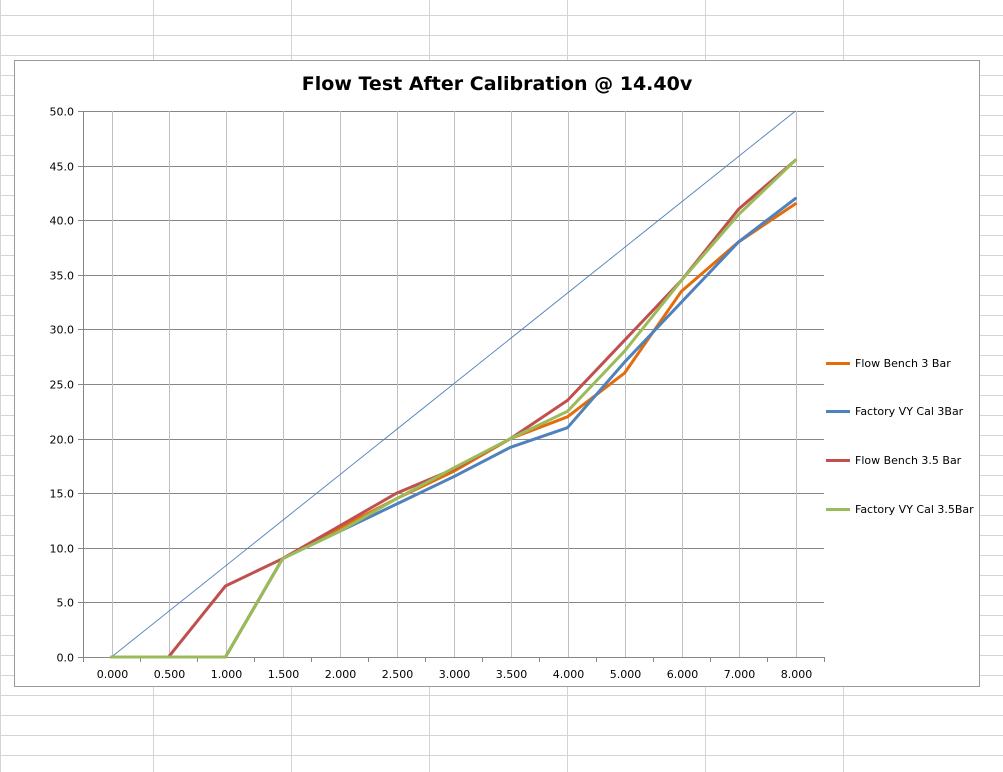 This screenshot has height=772, width=1003. I want to click on x-tick-label: 0.000, so click(113, 674).